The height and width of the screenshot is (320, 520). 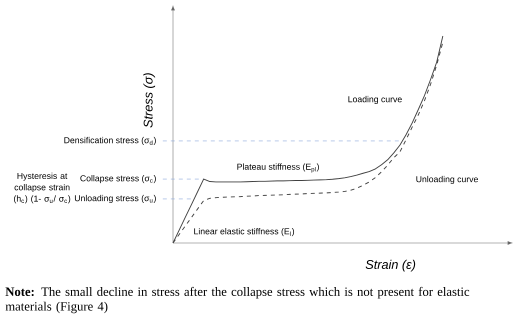 What do you see at coordinates (244, 232) in the screenshot?
I see `annotation: Linear elastic stiffness (E$_{l}$)` at bounding box center [244, 232].